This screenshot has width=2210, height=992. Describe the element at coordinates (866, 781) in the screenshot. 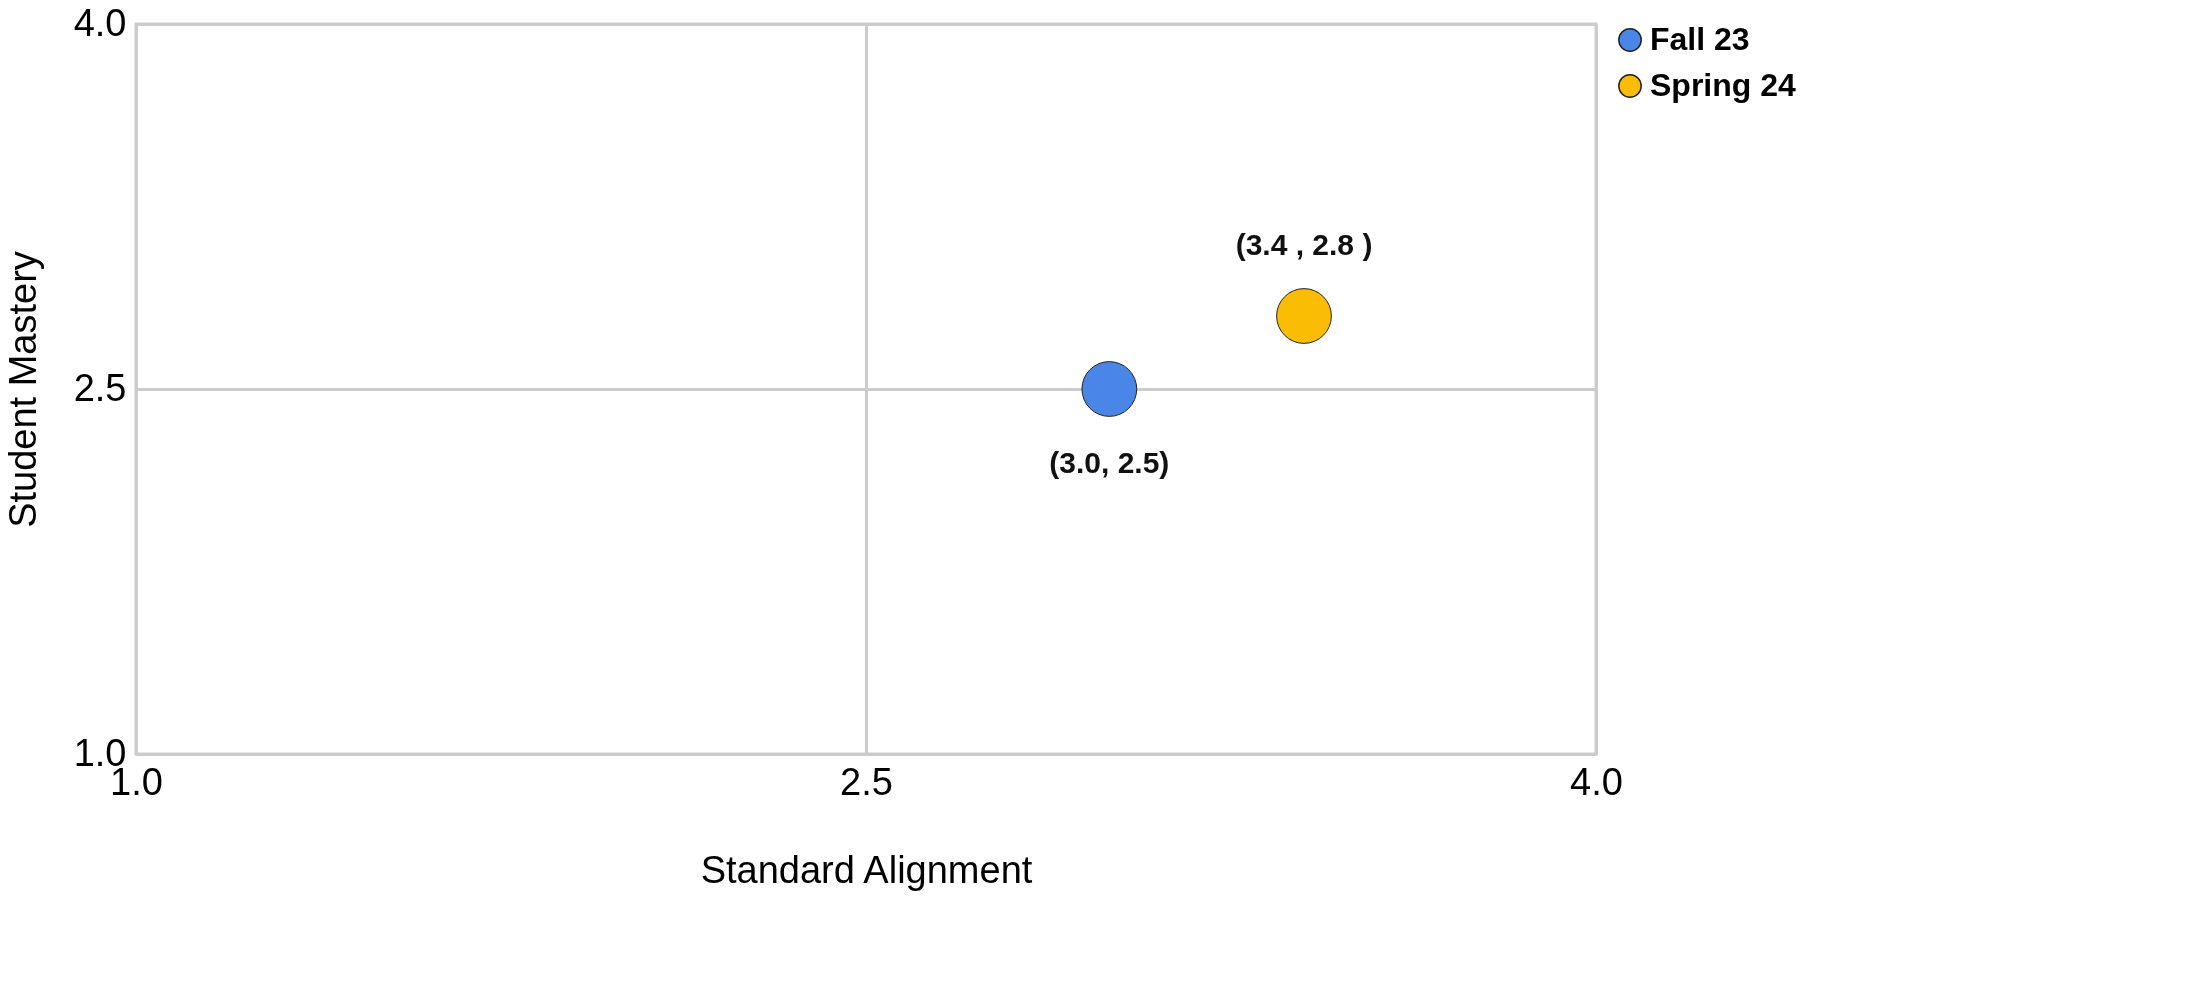

I see `x-tick-label: 2.5` at that location.